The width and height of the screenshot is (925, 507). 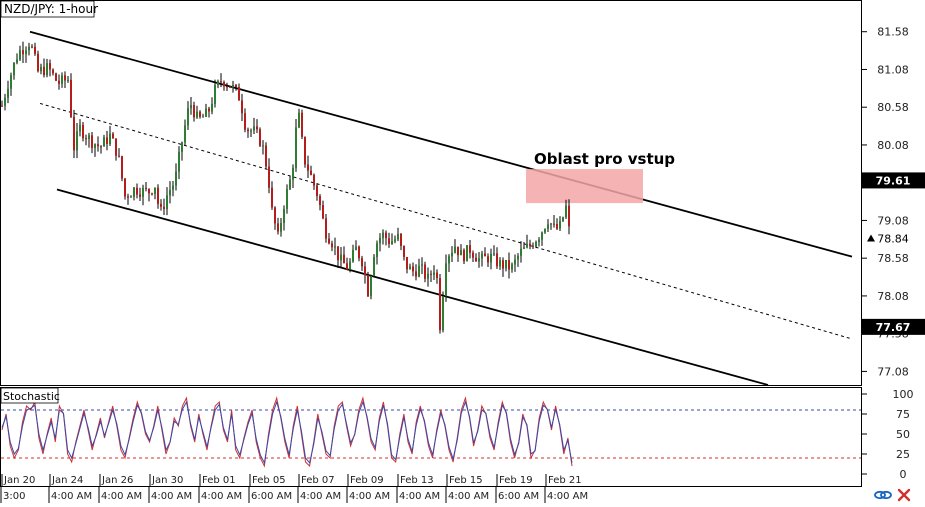 I want to click on stoch-level-lines, so click(x=431, y=434).